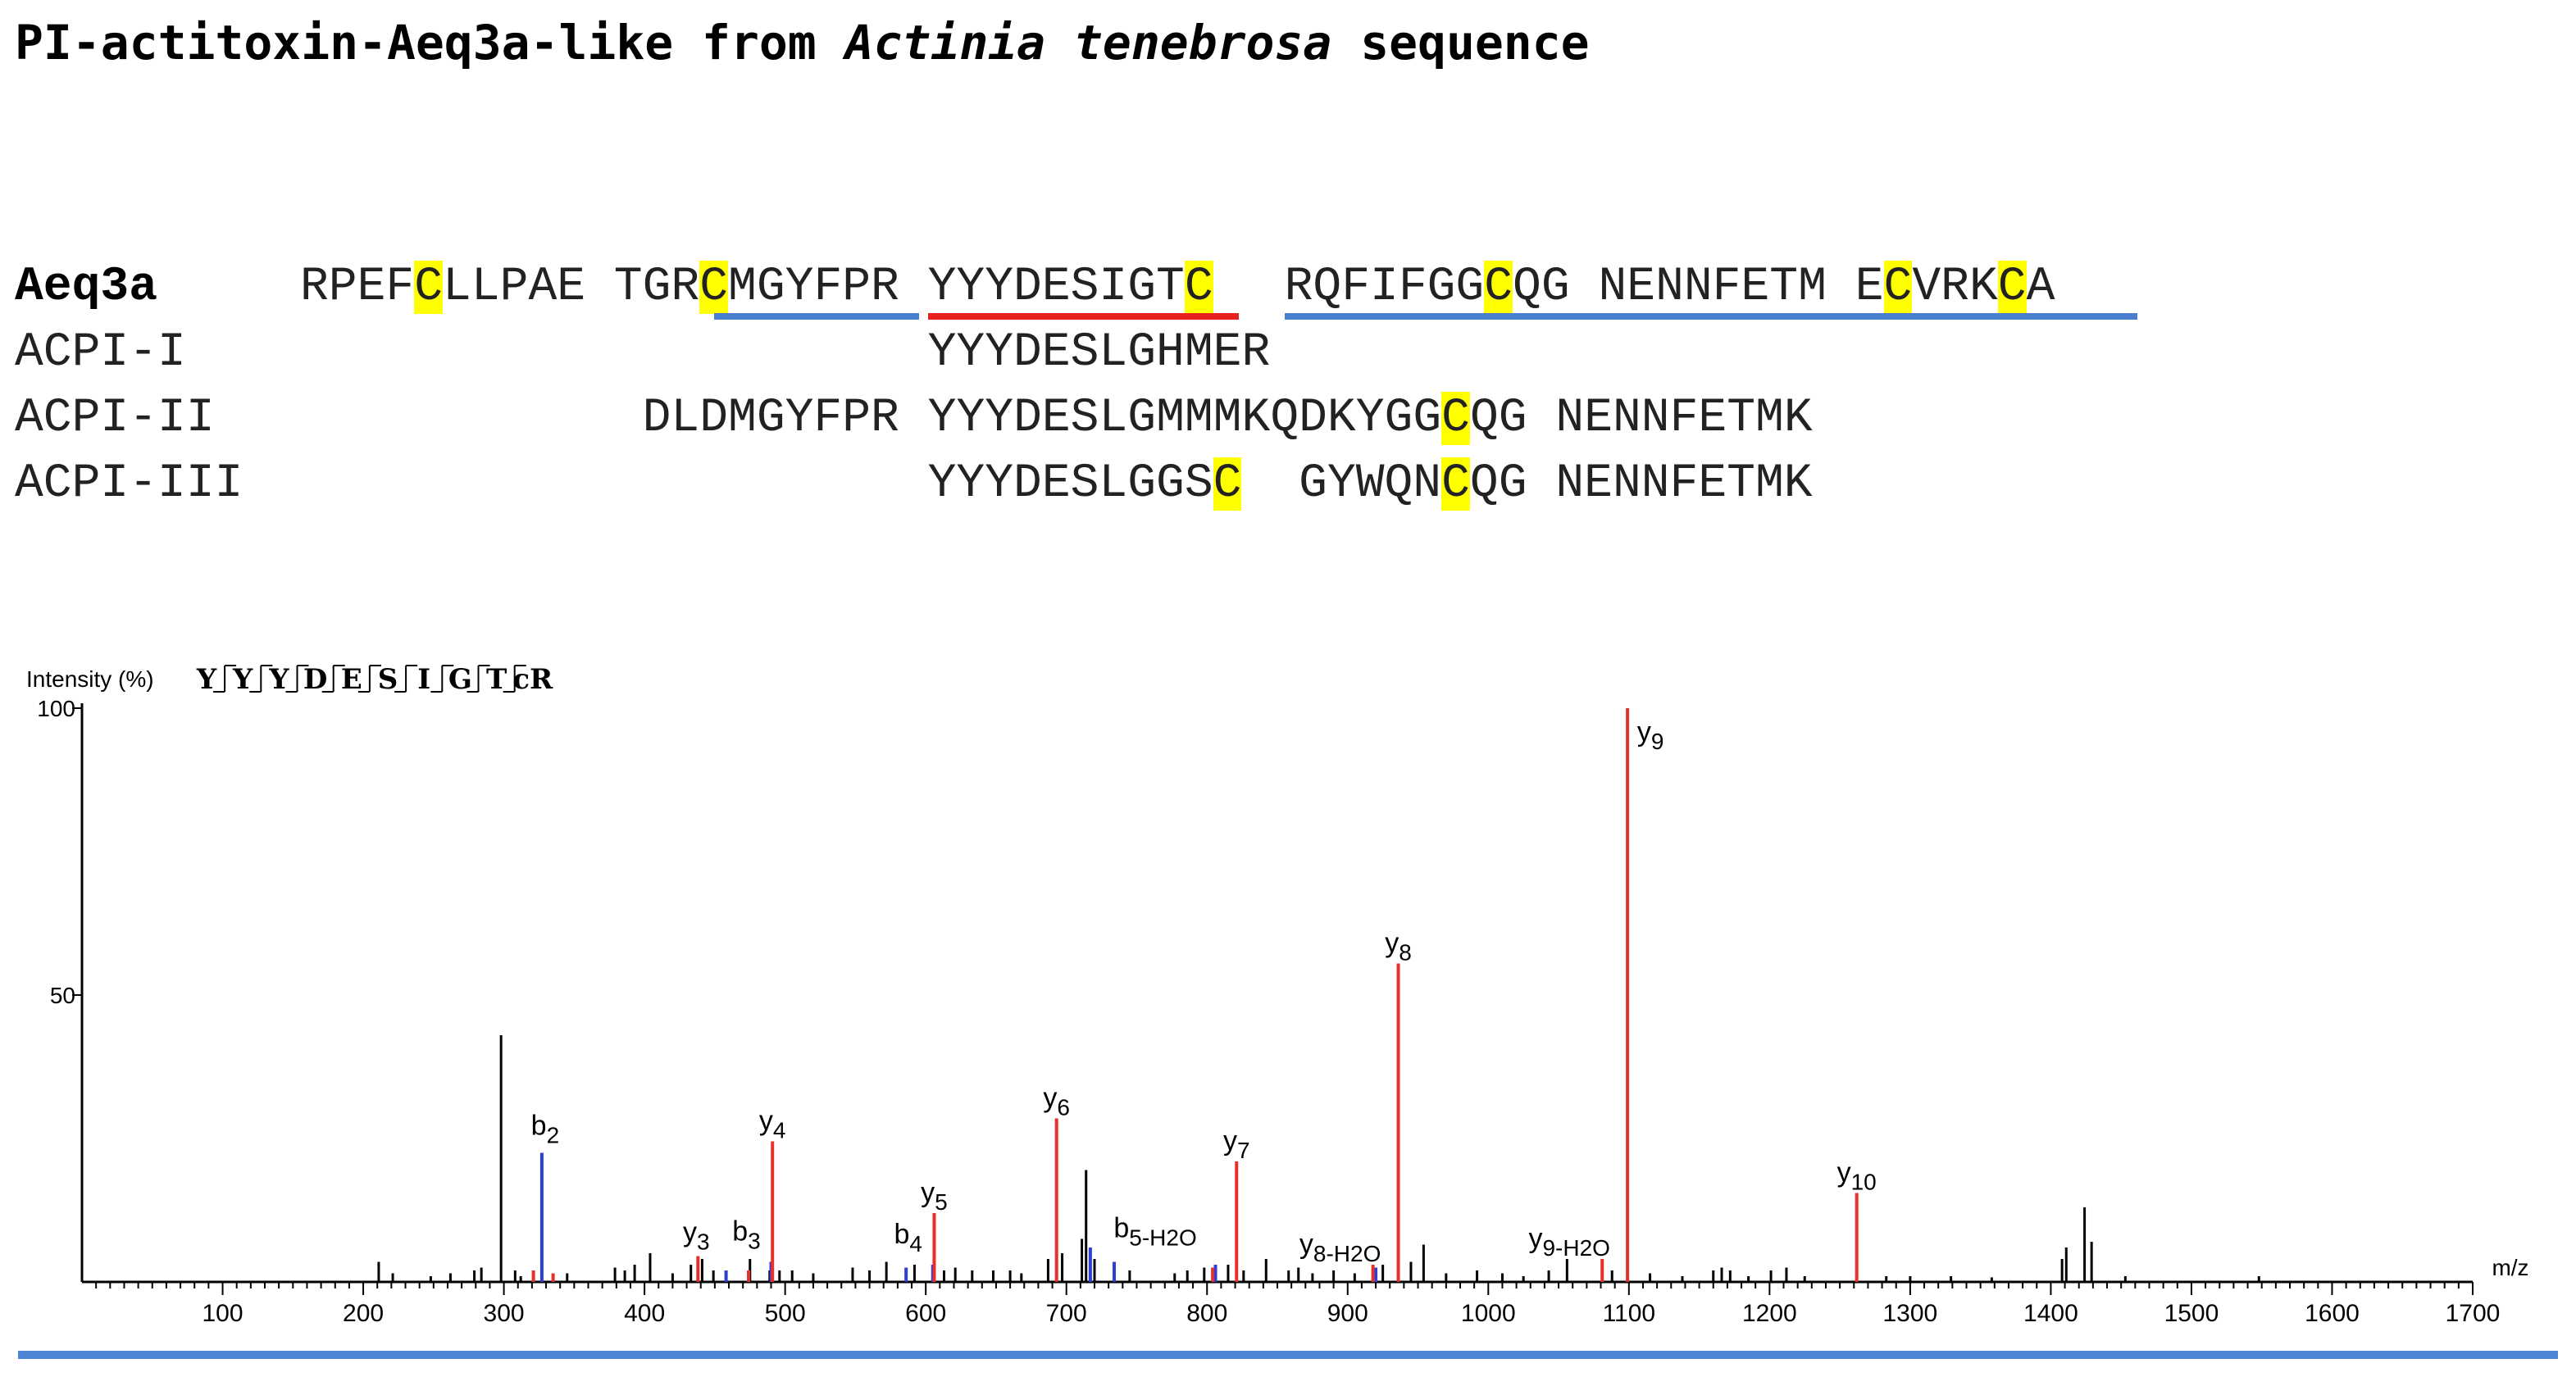 Image resolution: width=2576 pixels, height=1377 pixels. Describe the element at coordinates (1347, 1253) in the screenshot. I see `ion-index: 8-H2O` at that location.